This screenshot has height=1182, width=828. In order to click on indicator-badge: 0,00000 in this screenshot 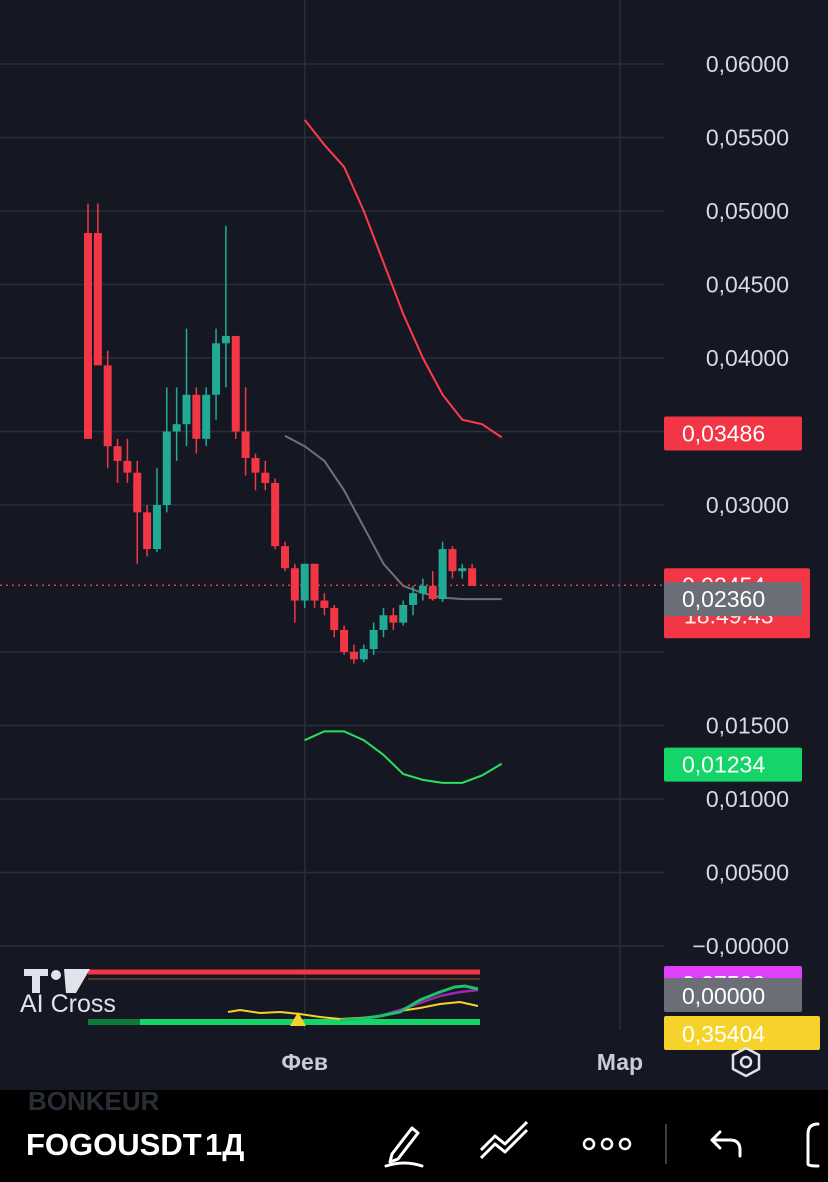, I will do `click(733, 995)`.